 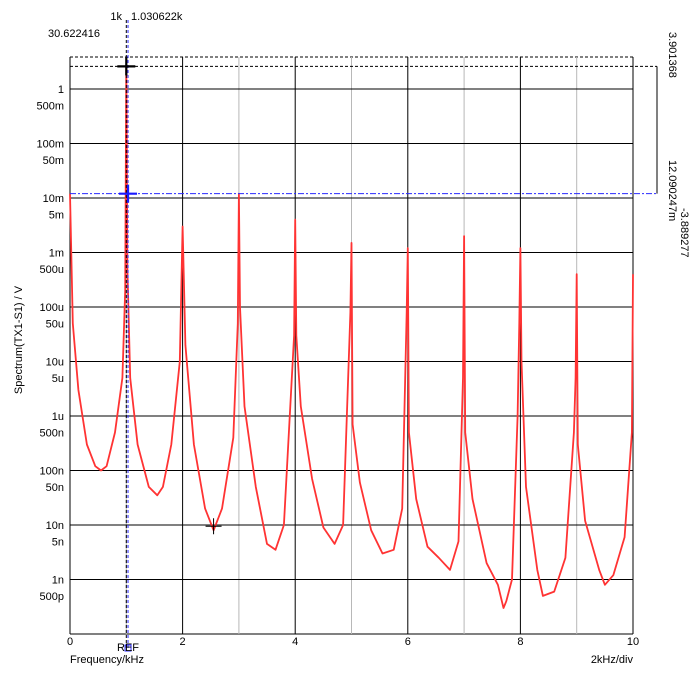 What do you see at coordinates (633, 642) in the screenshot?
I see `x-tick-label: 10` at bounding box center [633, 642].